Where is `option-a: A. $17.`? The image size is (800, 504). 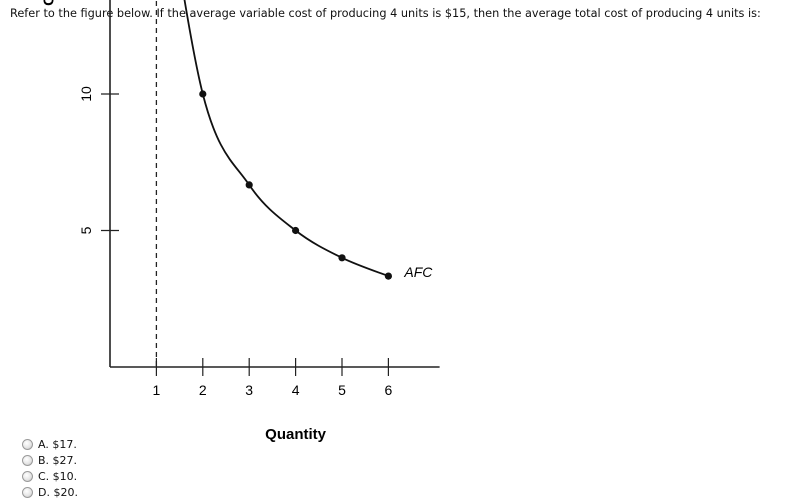 option-a: A. $17. is located at coordinates (50, 444).